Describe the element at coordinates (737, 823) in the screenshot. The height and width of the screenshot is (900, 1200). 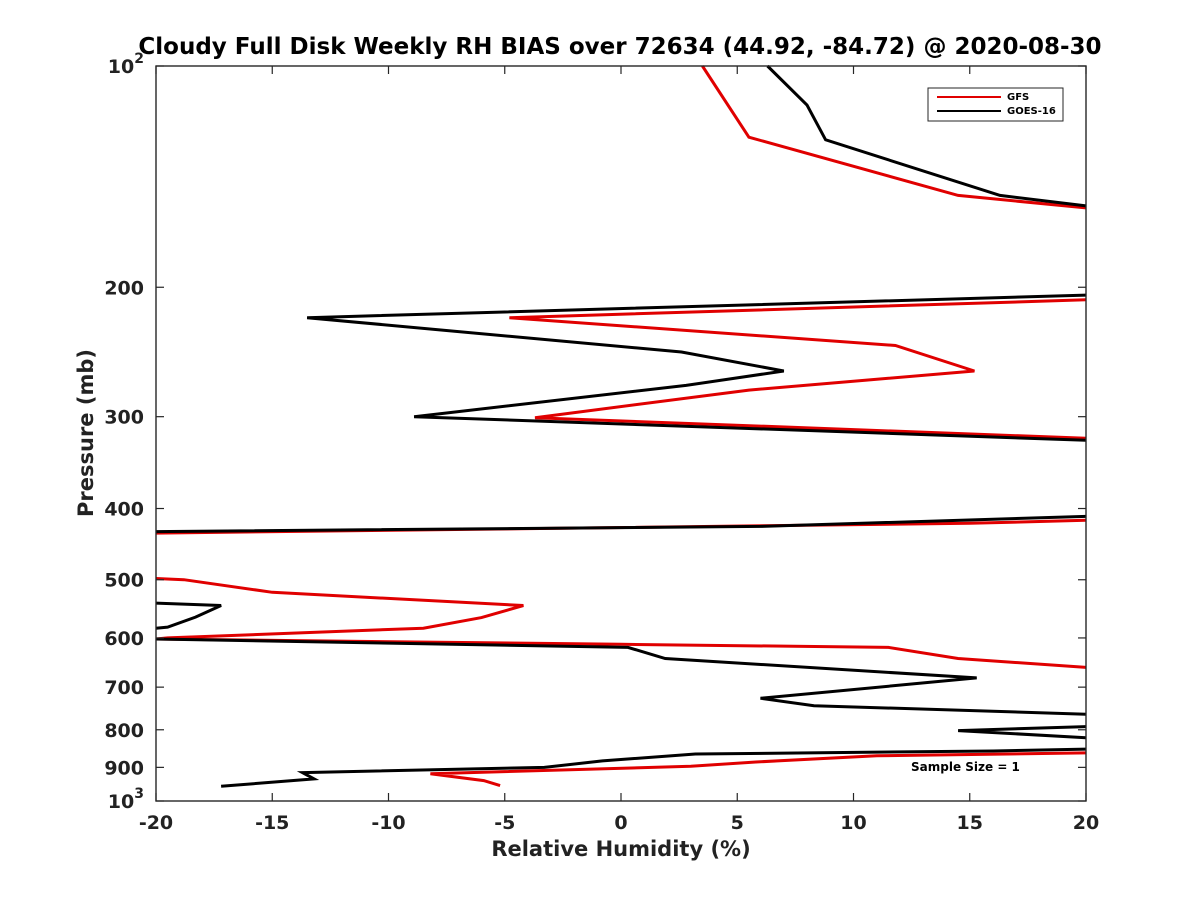
I see `x-tick-label: 5` at that location.